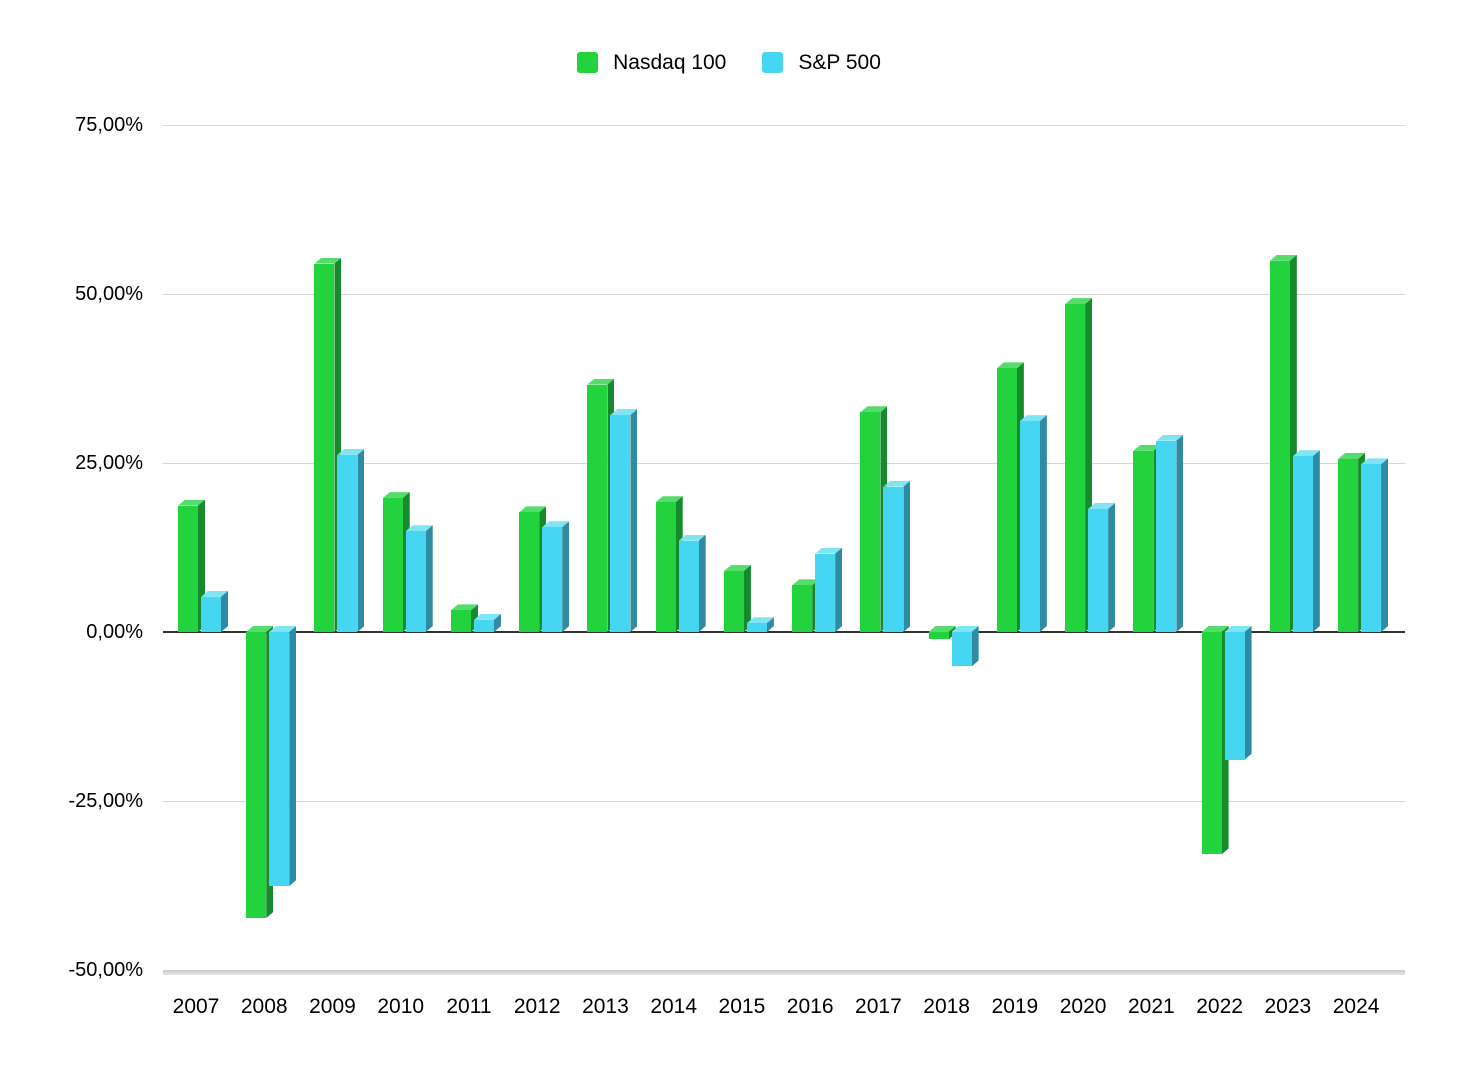 Image resolution: width=1458 pixels, height=1072 pixels. What do you see at coordinates (1219, 1006) in the screenshot?
I see `x-axis-label-2022: 2022` at bounding box center [1219, 1006].